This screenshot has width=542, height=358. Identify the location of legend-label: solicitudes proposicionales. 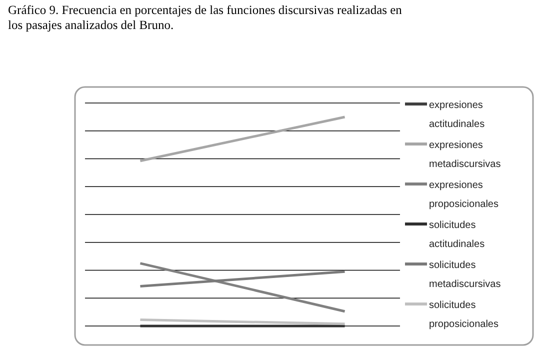
(463, 315).